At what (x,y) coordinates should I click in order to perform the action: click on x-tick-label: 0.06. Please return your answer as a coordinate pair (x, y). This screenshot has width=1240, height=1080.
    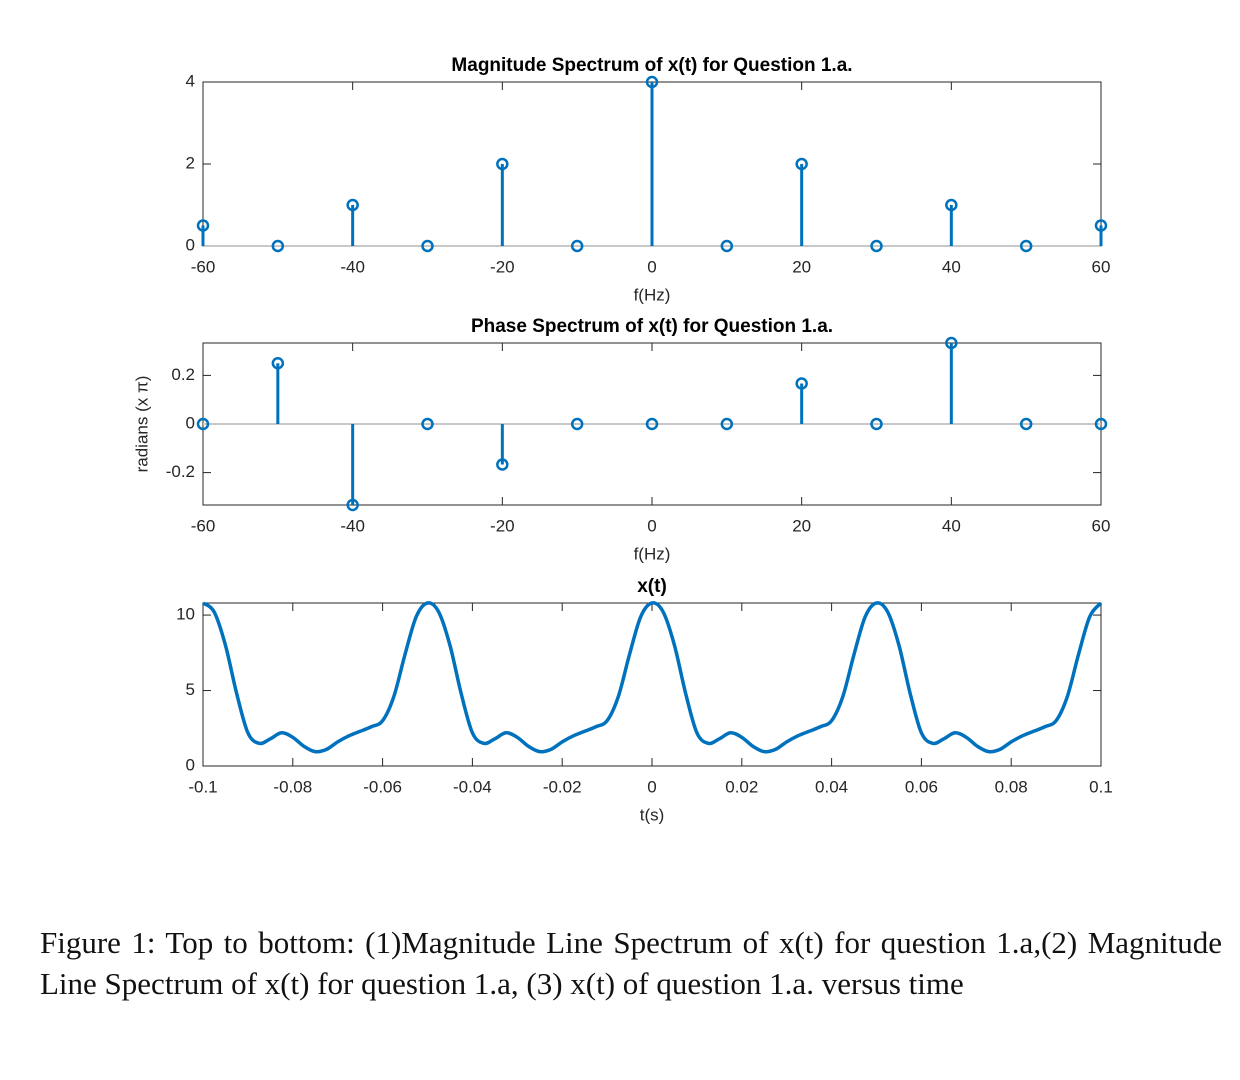
    Looking at the image, I should click on (921, 786).